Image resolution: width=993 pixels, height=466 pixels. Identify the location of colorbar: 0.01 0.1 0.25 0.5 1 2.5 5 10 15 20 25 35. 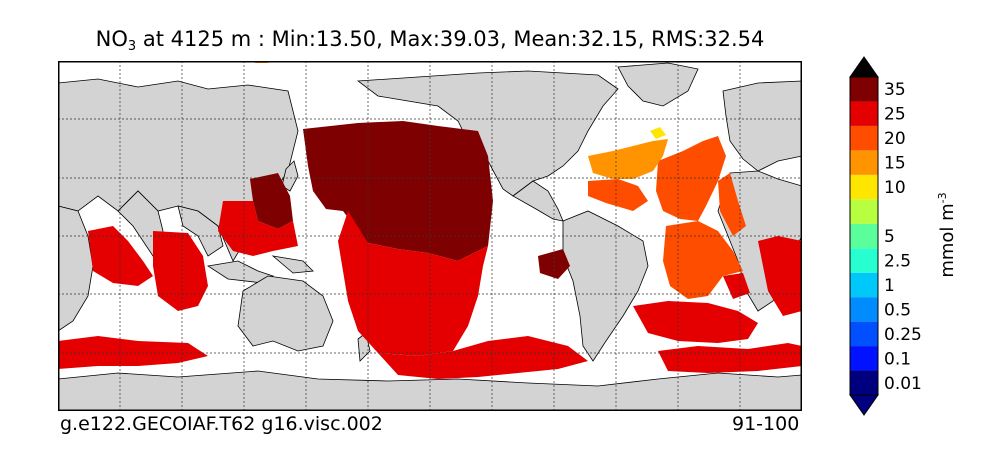
(885, 236).